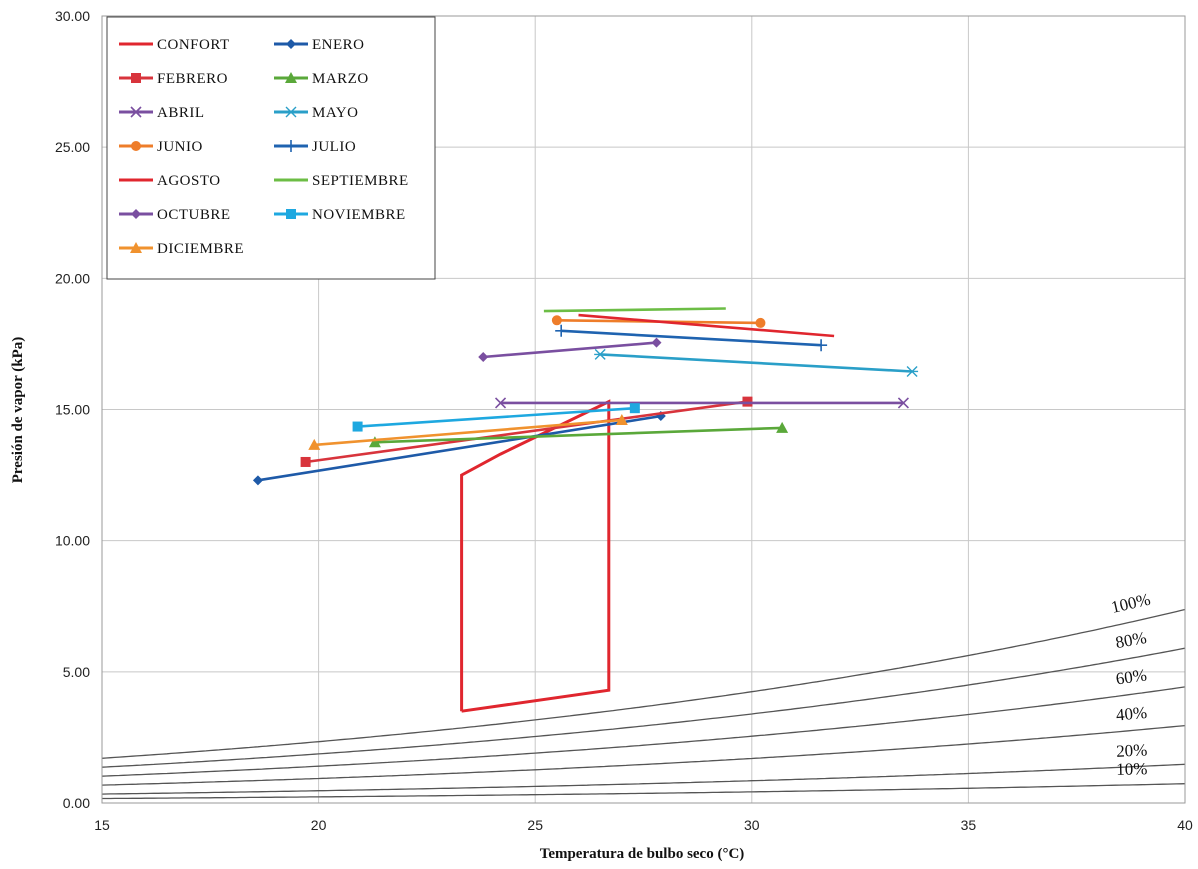 This screenshot has width=1198, height=869. What do you see at coordinates (340, 79) in the screenshot?
I see `legend-label: MARZO` at bounding box center [340, 79].